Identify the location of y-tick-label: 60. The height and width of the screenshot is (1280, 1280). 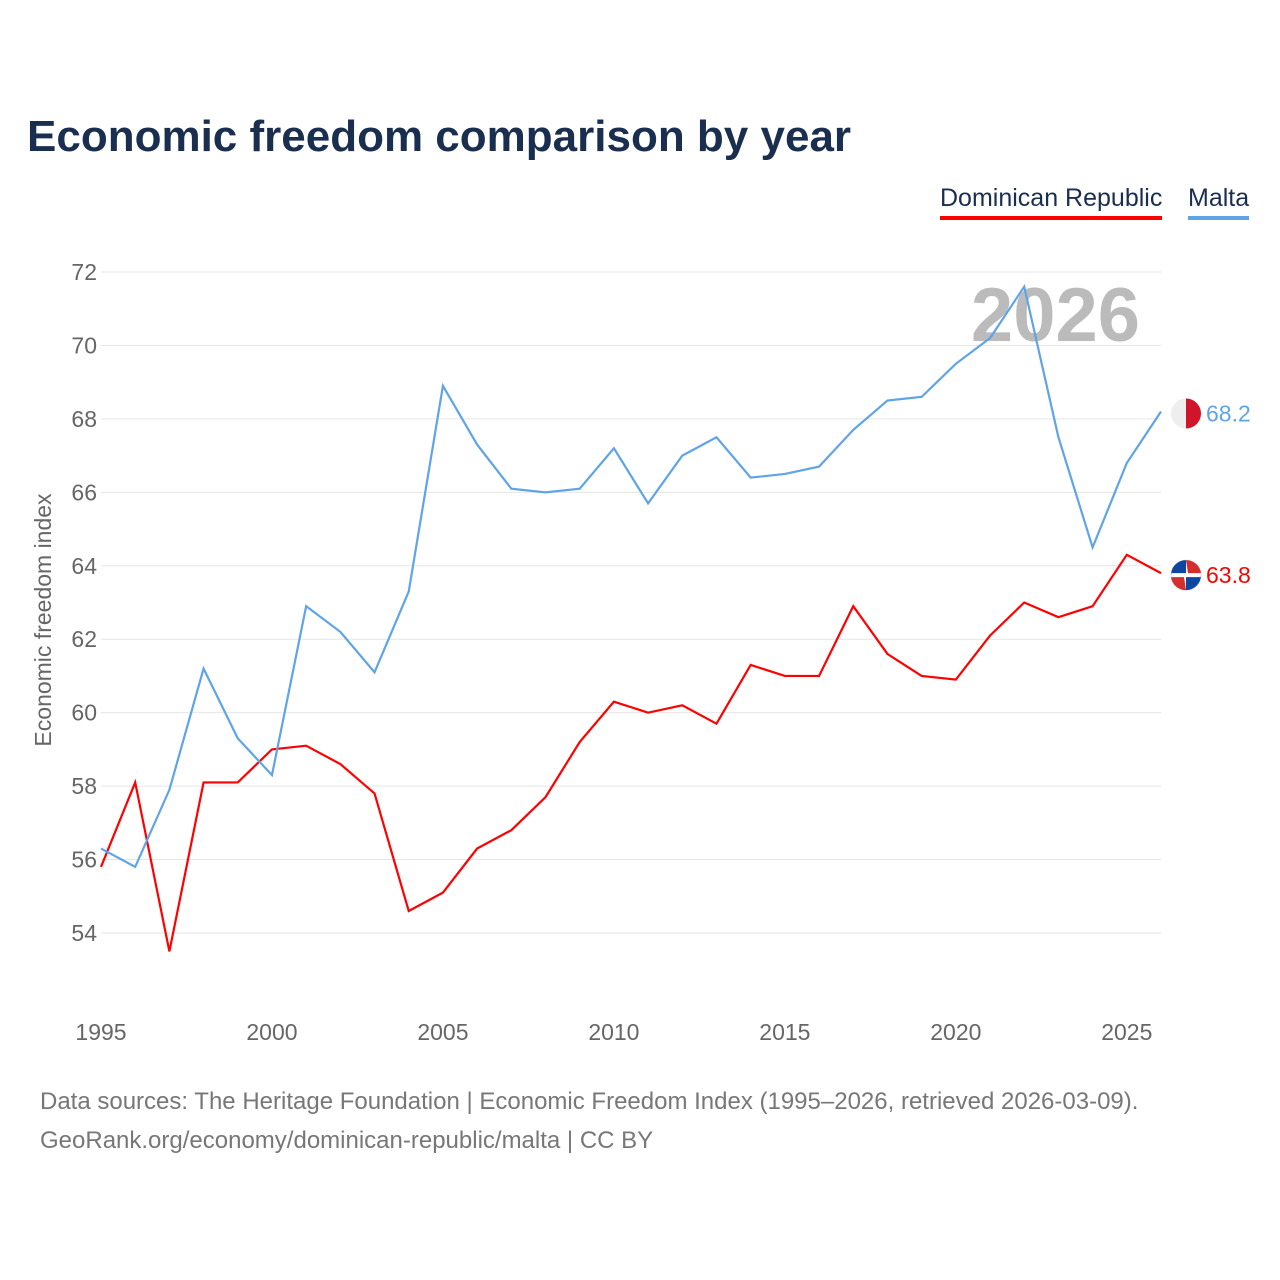
(84, 713).